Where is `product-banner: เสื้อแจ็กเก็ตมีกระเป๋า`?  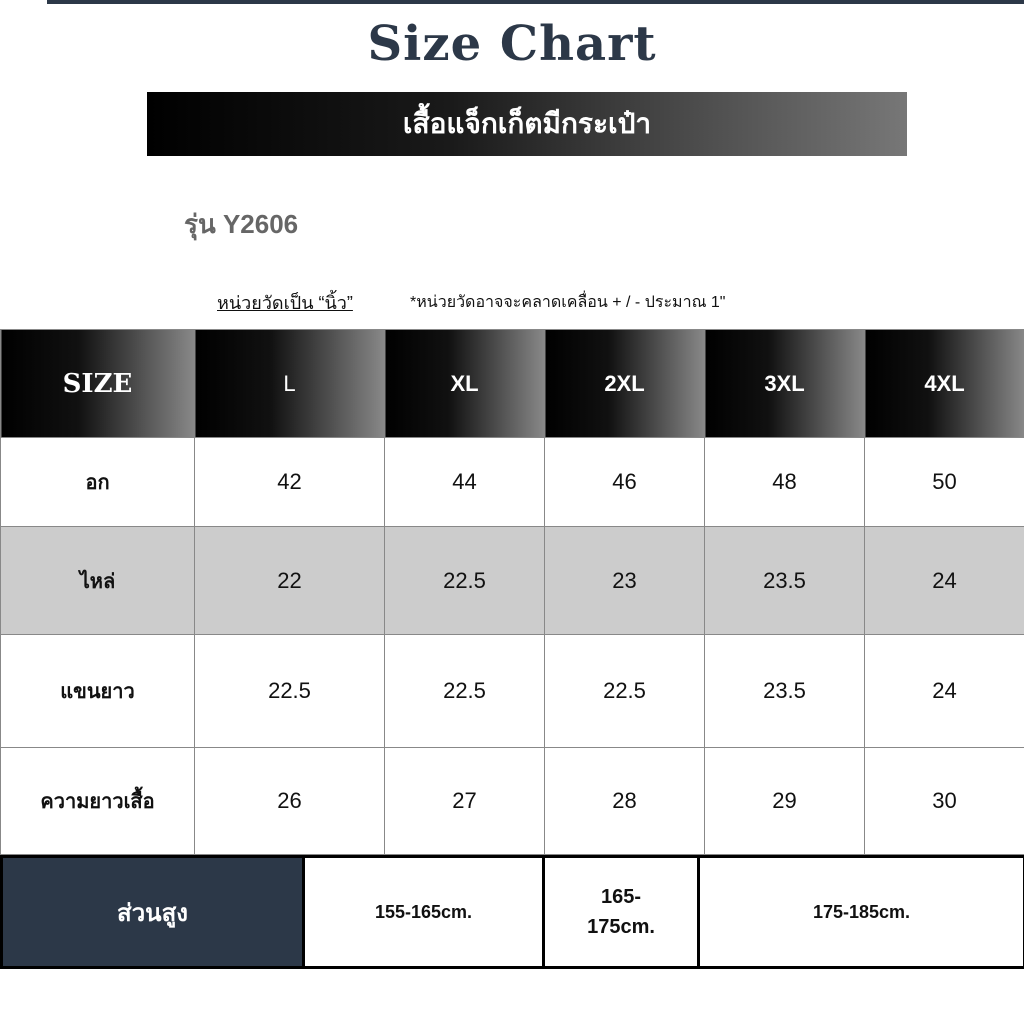
product-banner: เสื้อแจ็กเก็ตมีกระเป๋า is located at coordinates (527, 124).